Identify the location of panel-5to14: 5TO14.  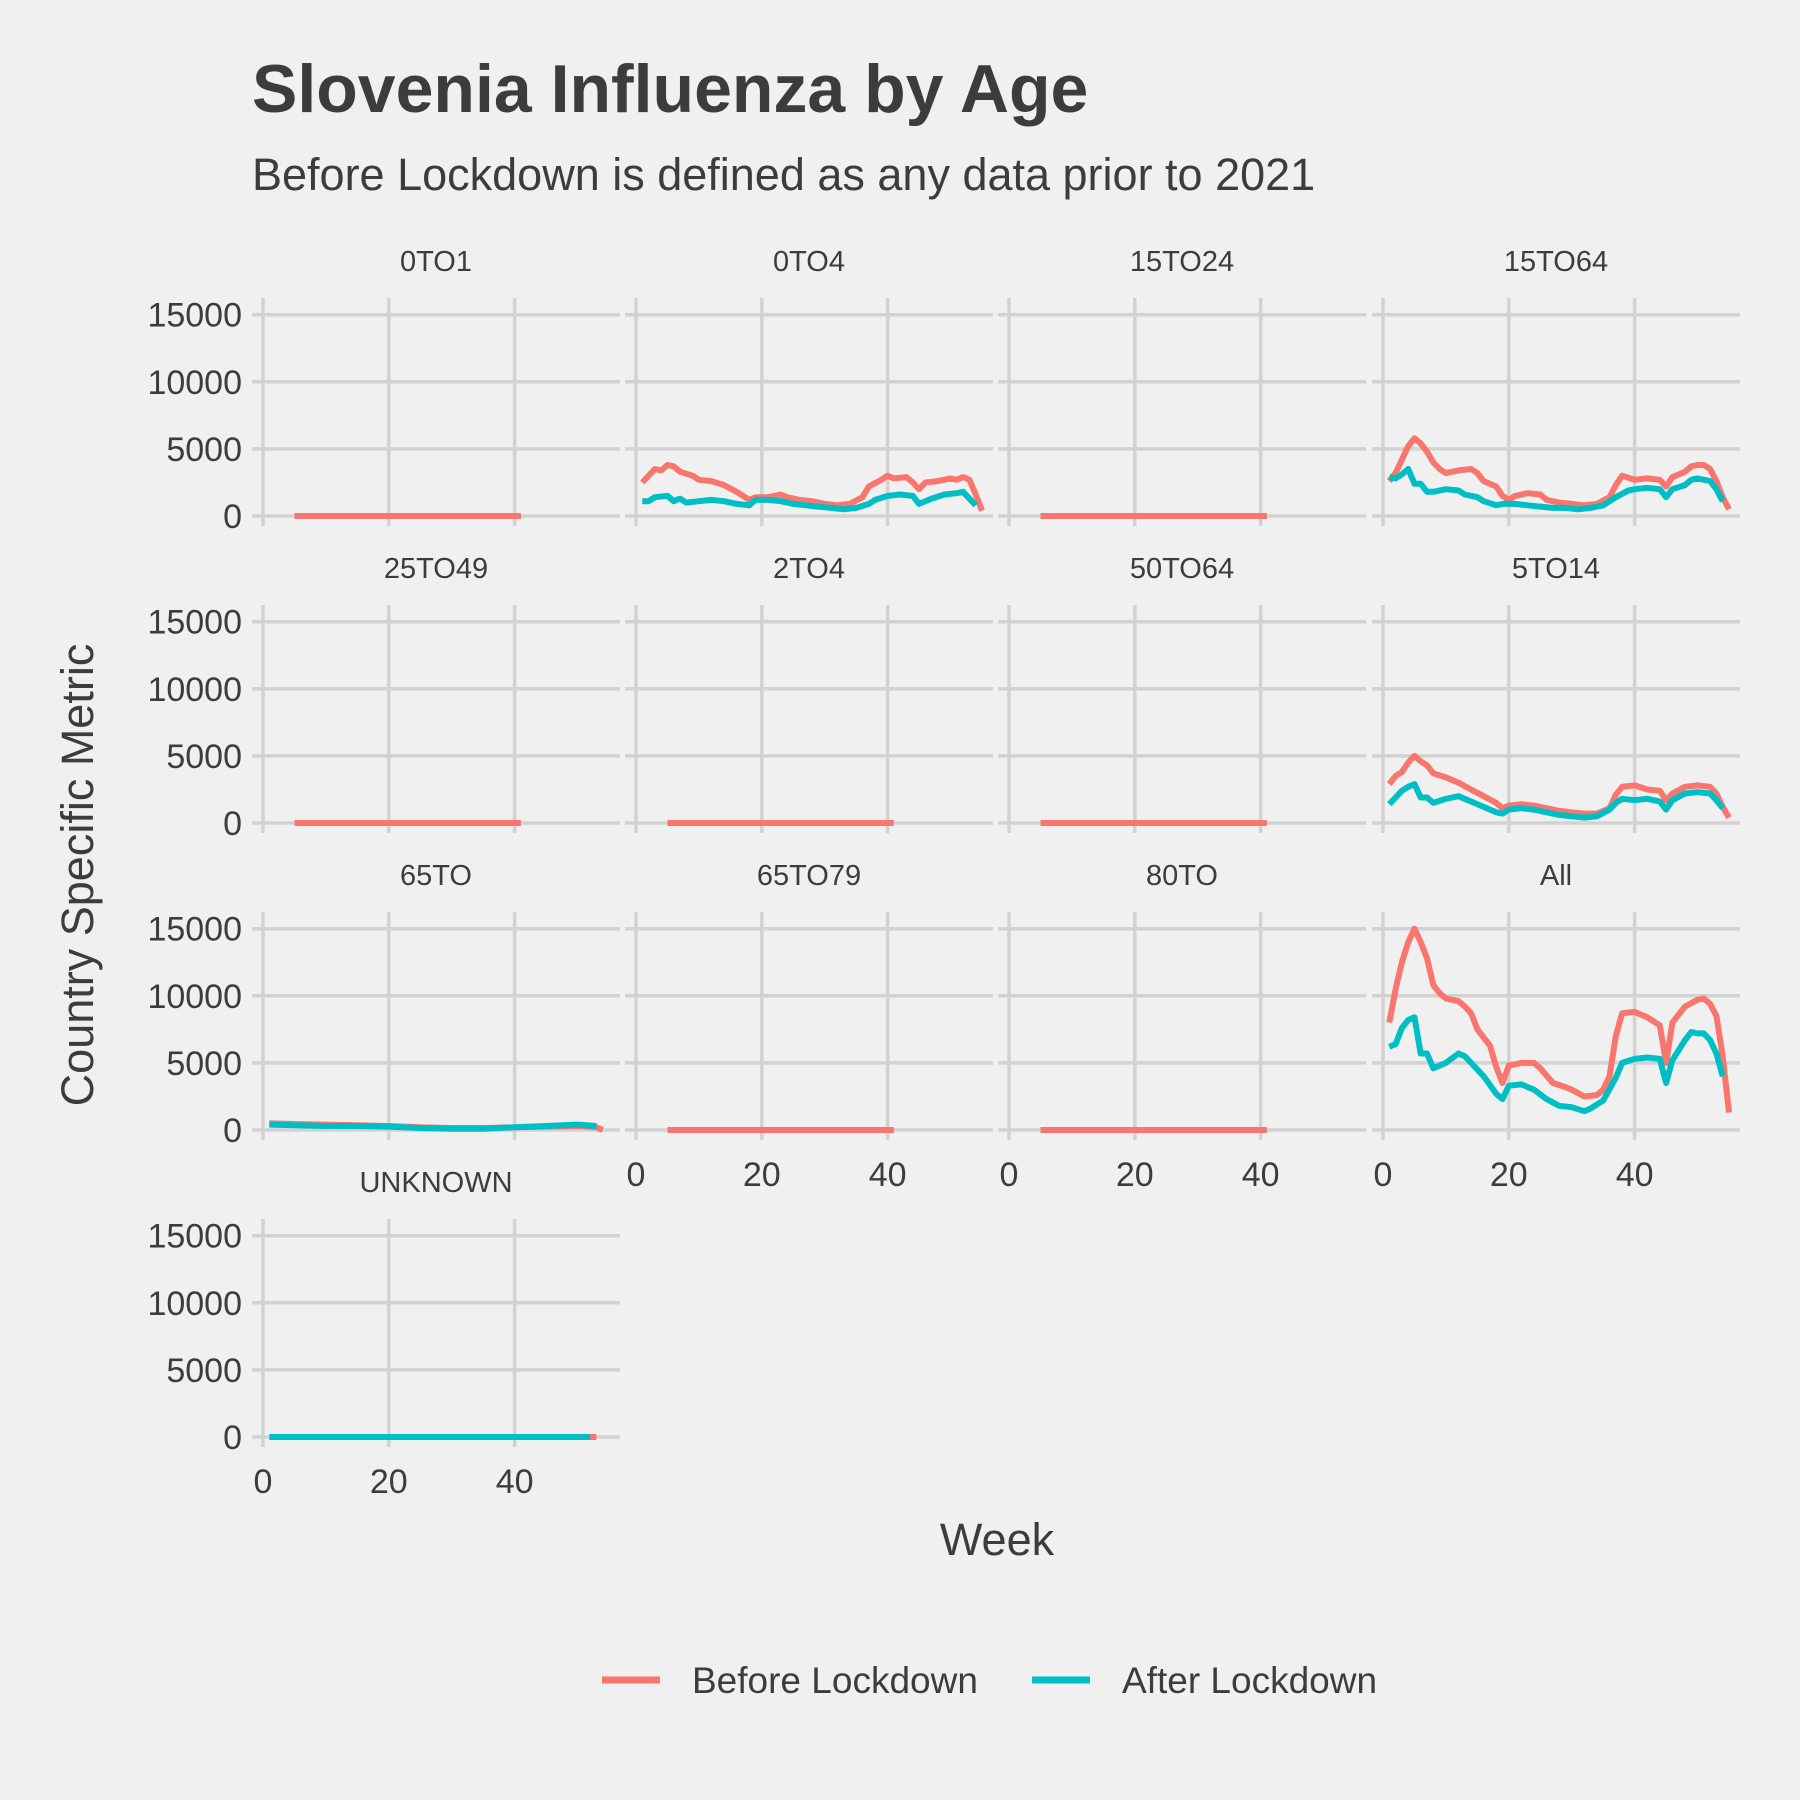
(1556, 693).